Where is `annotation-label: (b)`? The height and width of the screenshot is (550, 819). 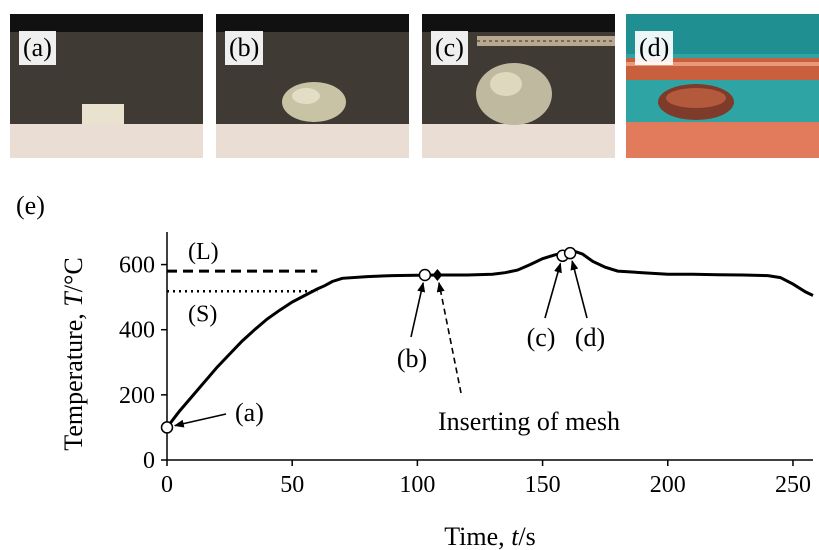 annotation-label: (b) is located at coordinates (412, 358).